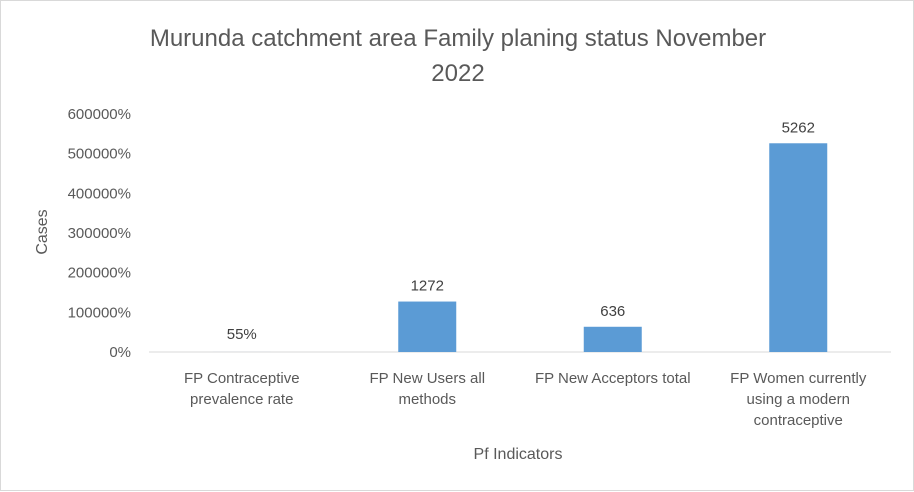 This screenshot has height=492, width=914. I want to click on x-tick-label: FP New Acceptors total, so click(613, 378).